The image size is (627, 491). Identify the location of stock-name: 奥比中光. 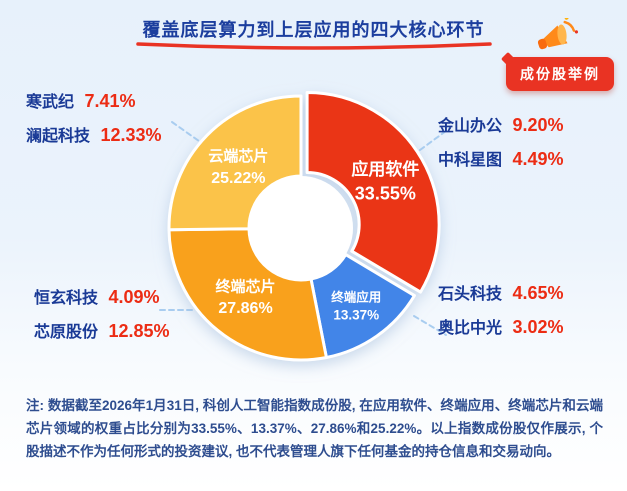
(470, 328).